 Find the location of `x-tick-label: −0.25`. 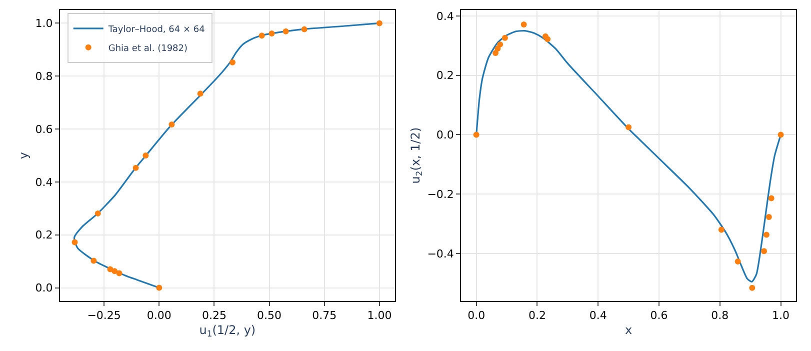

x-tick-label: −0.25 is located at coordinates (104, 315).